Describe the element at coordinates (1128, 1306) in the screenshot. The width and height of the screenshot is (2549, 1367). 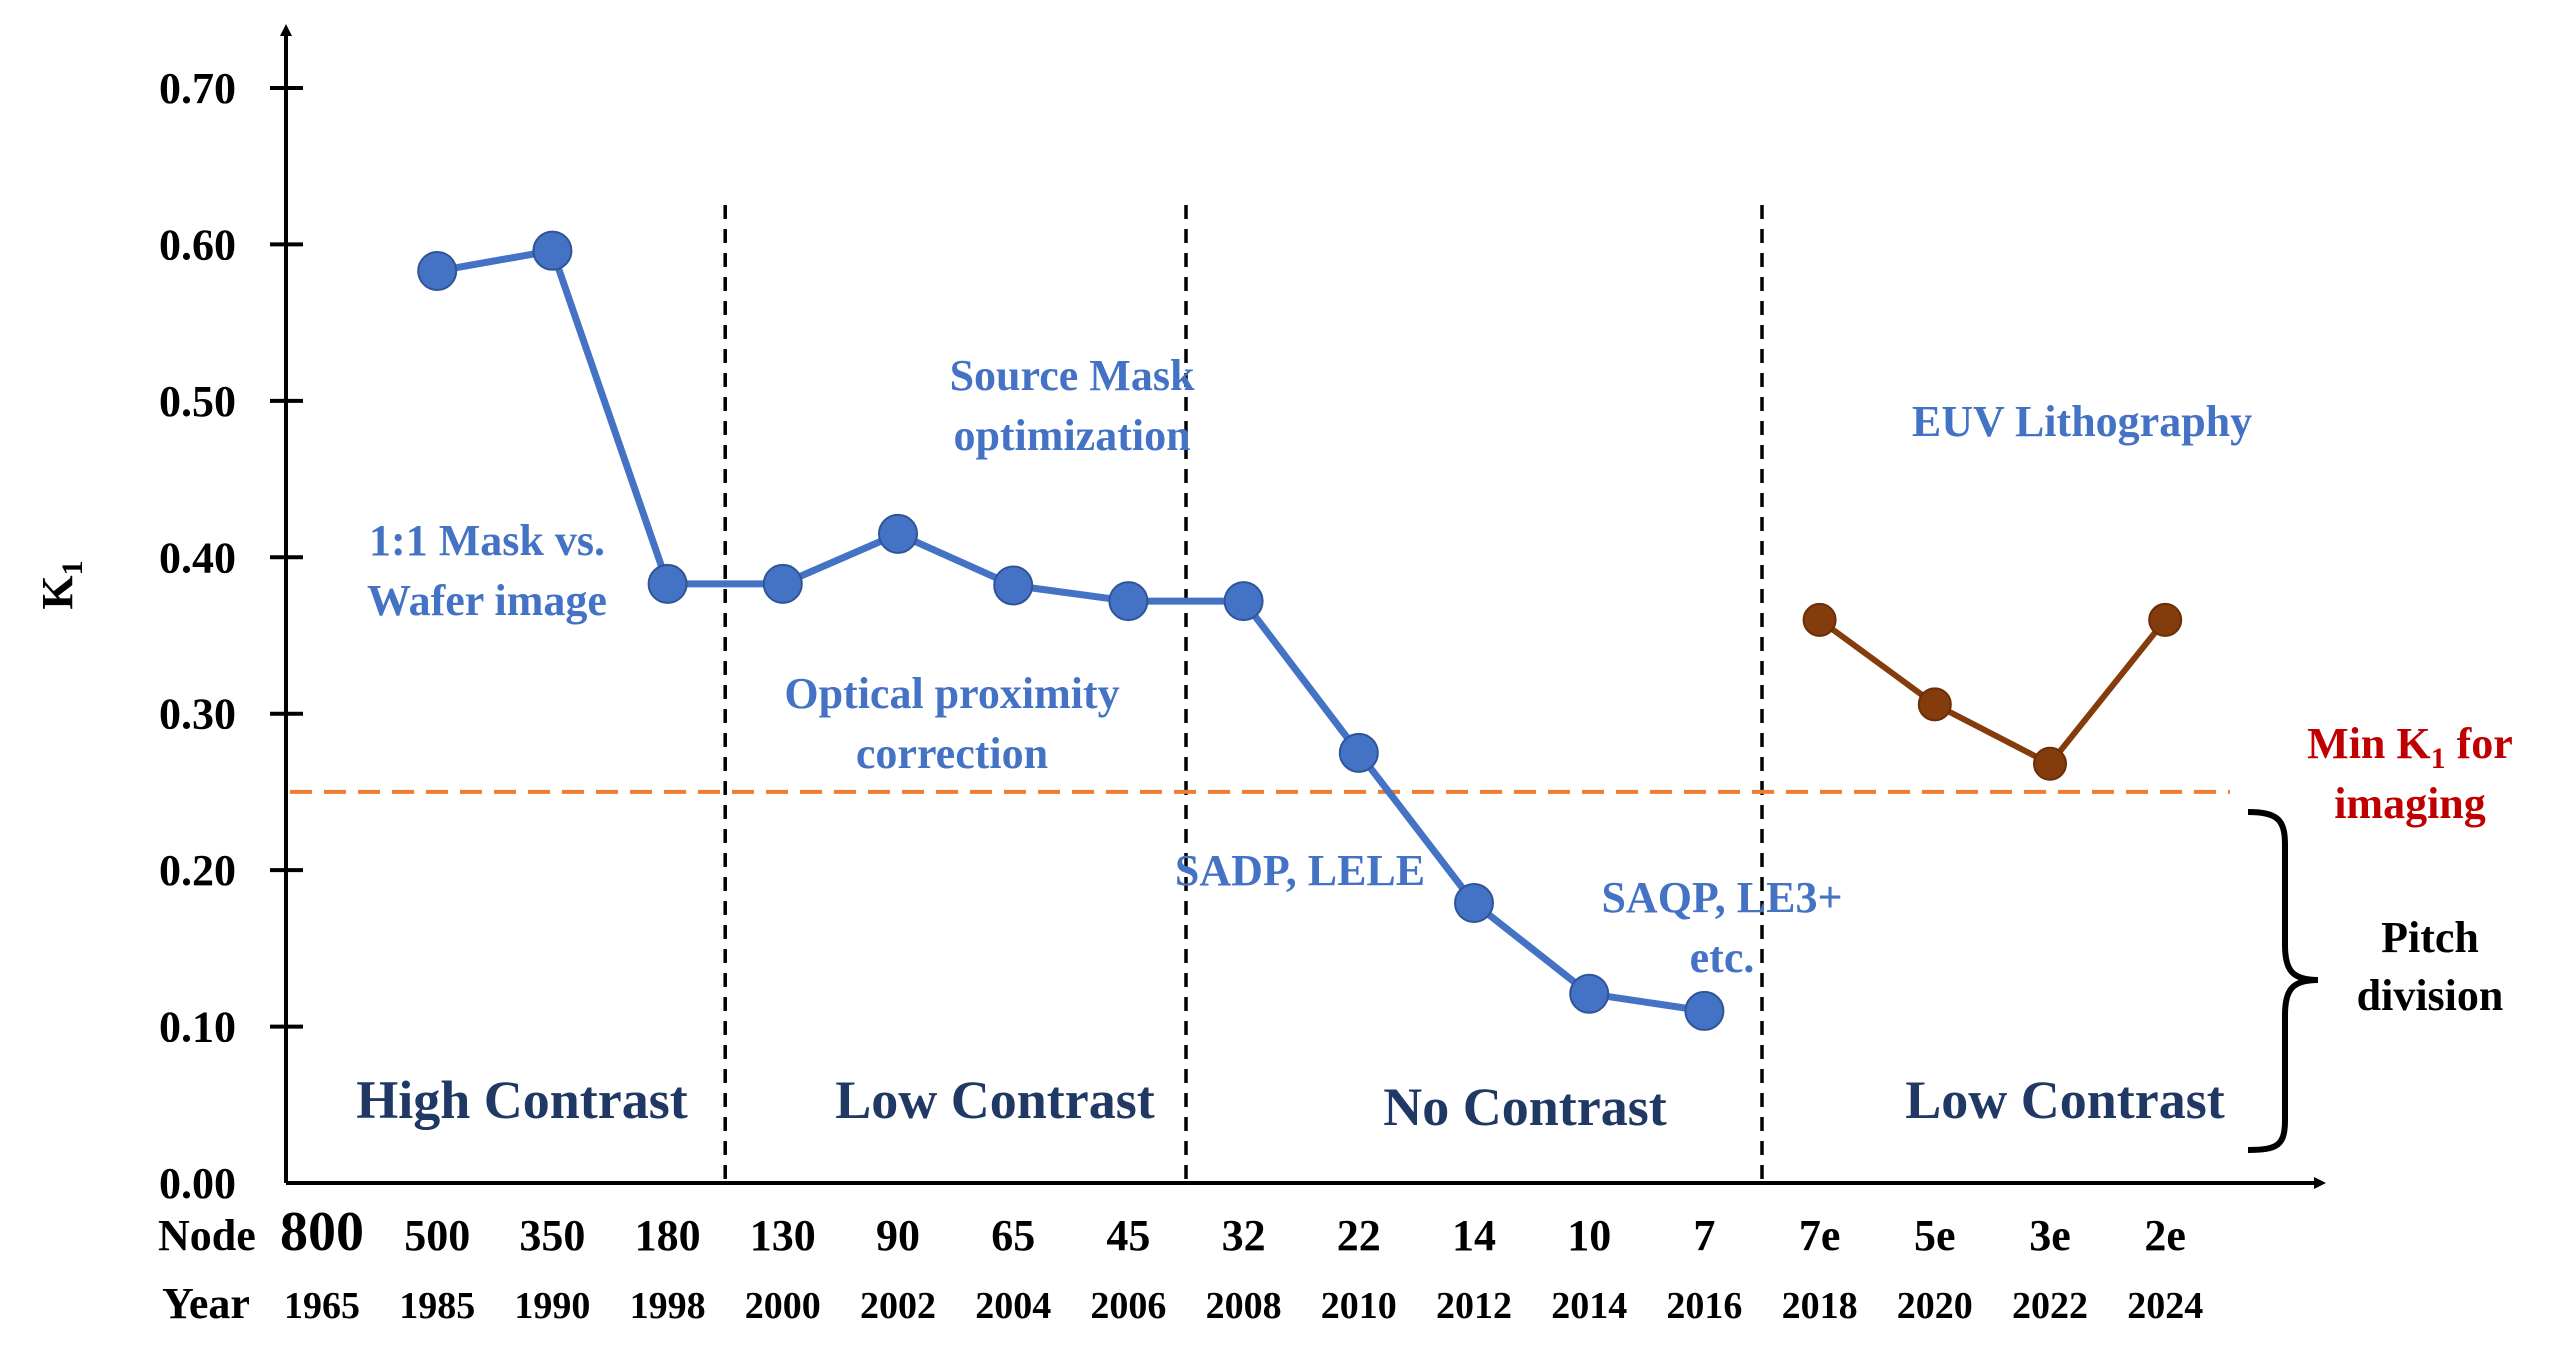
I see `year-tick-label: 2006` at that location.